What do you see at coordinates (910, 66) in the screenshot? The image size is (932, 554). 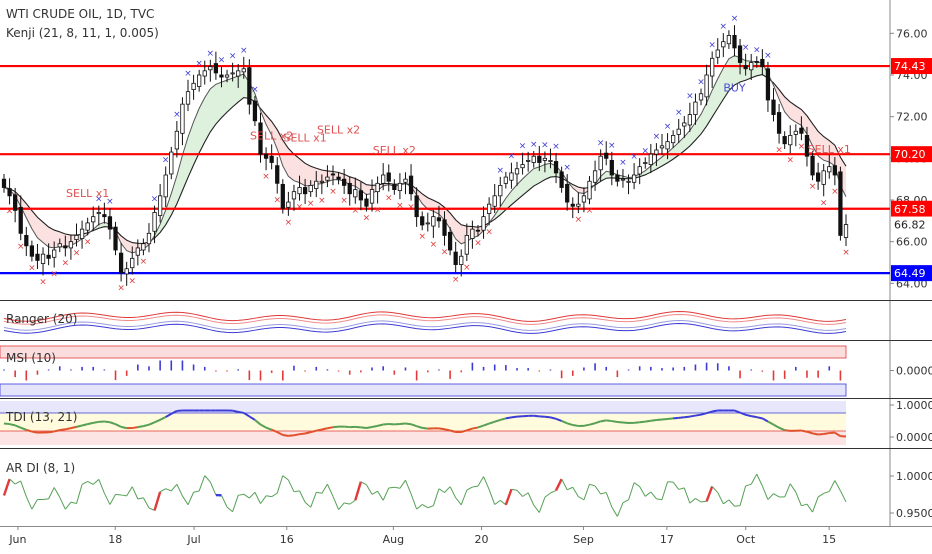 I see `level-label: 74.43` at bounding box center [910, 66].